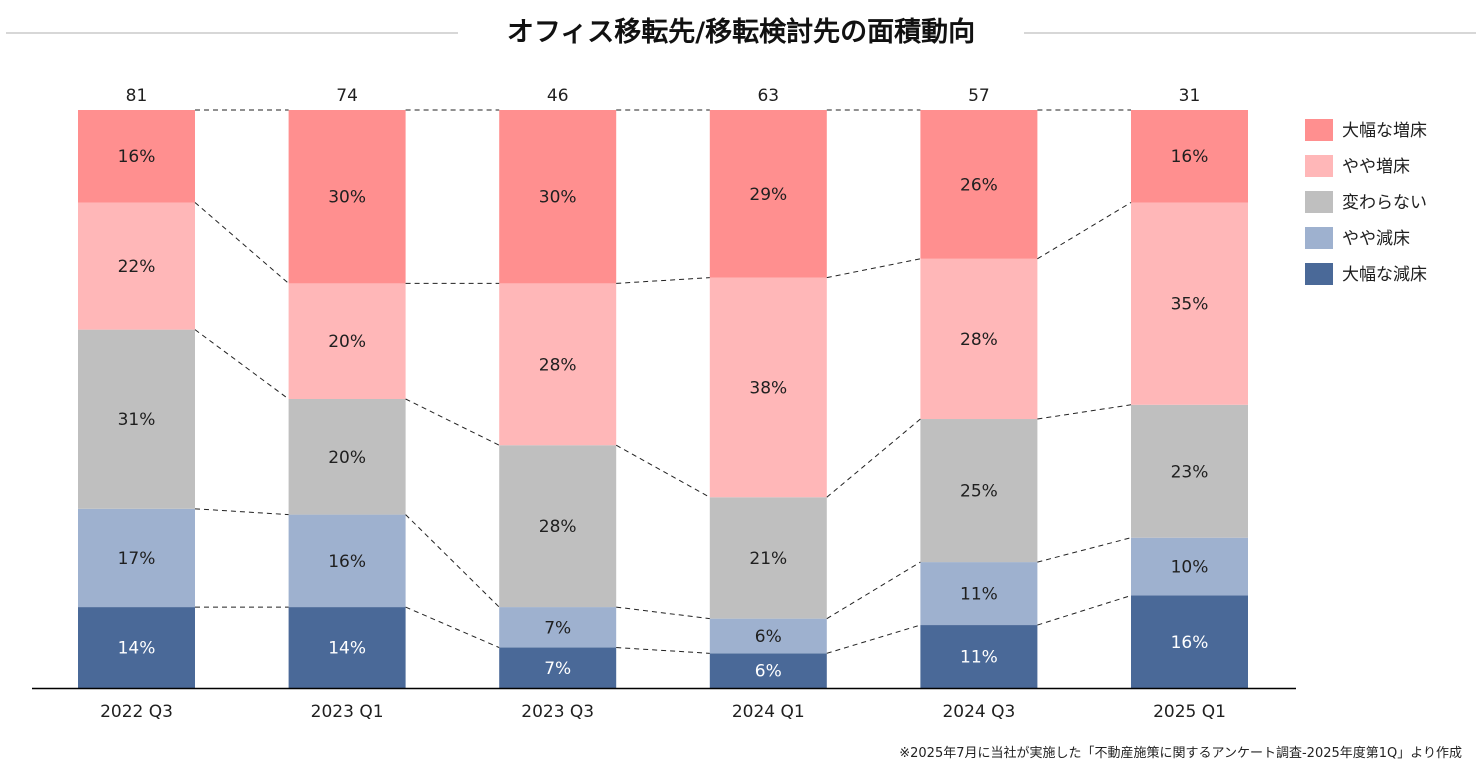  What do you see at coordinates (1250, 33) in the screenshot?
I see `title-rule-right` at bounding box center [1250, 33].